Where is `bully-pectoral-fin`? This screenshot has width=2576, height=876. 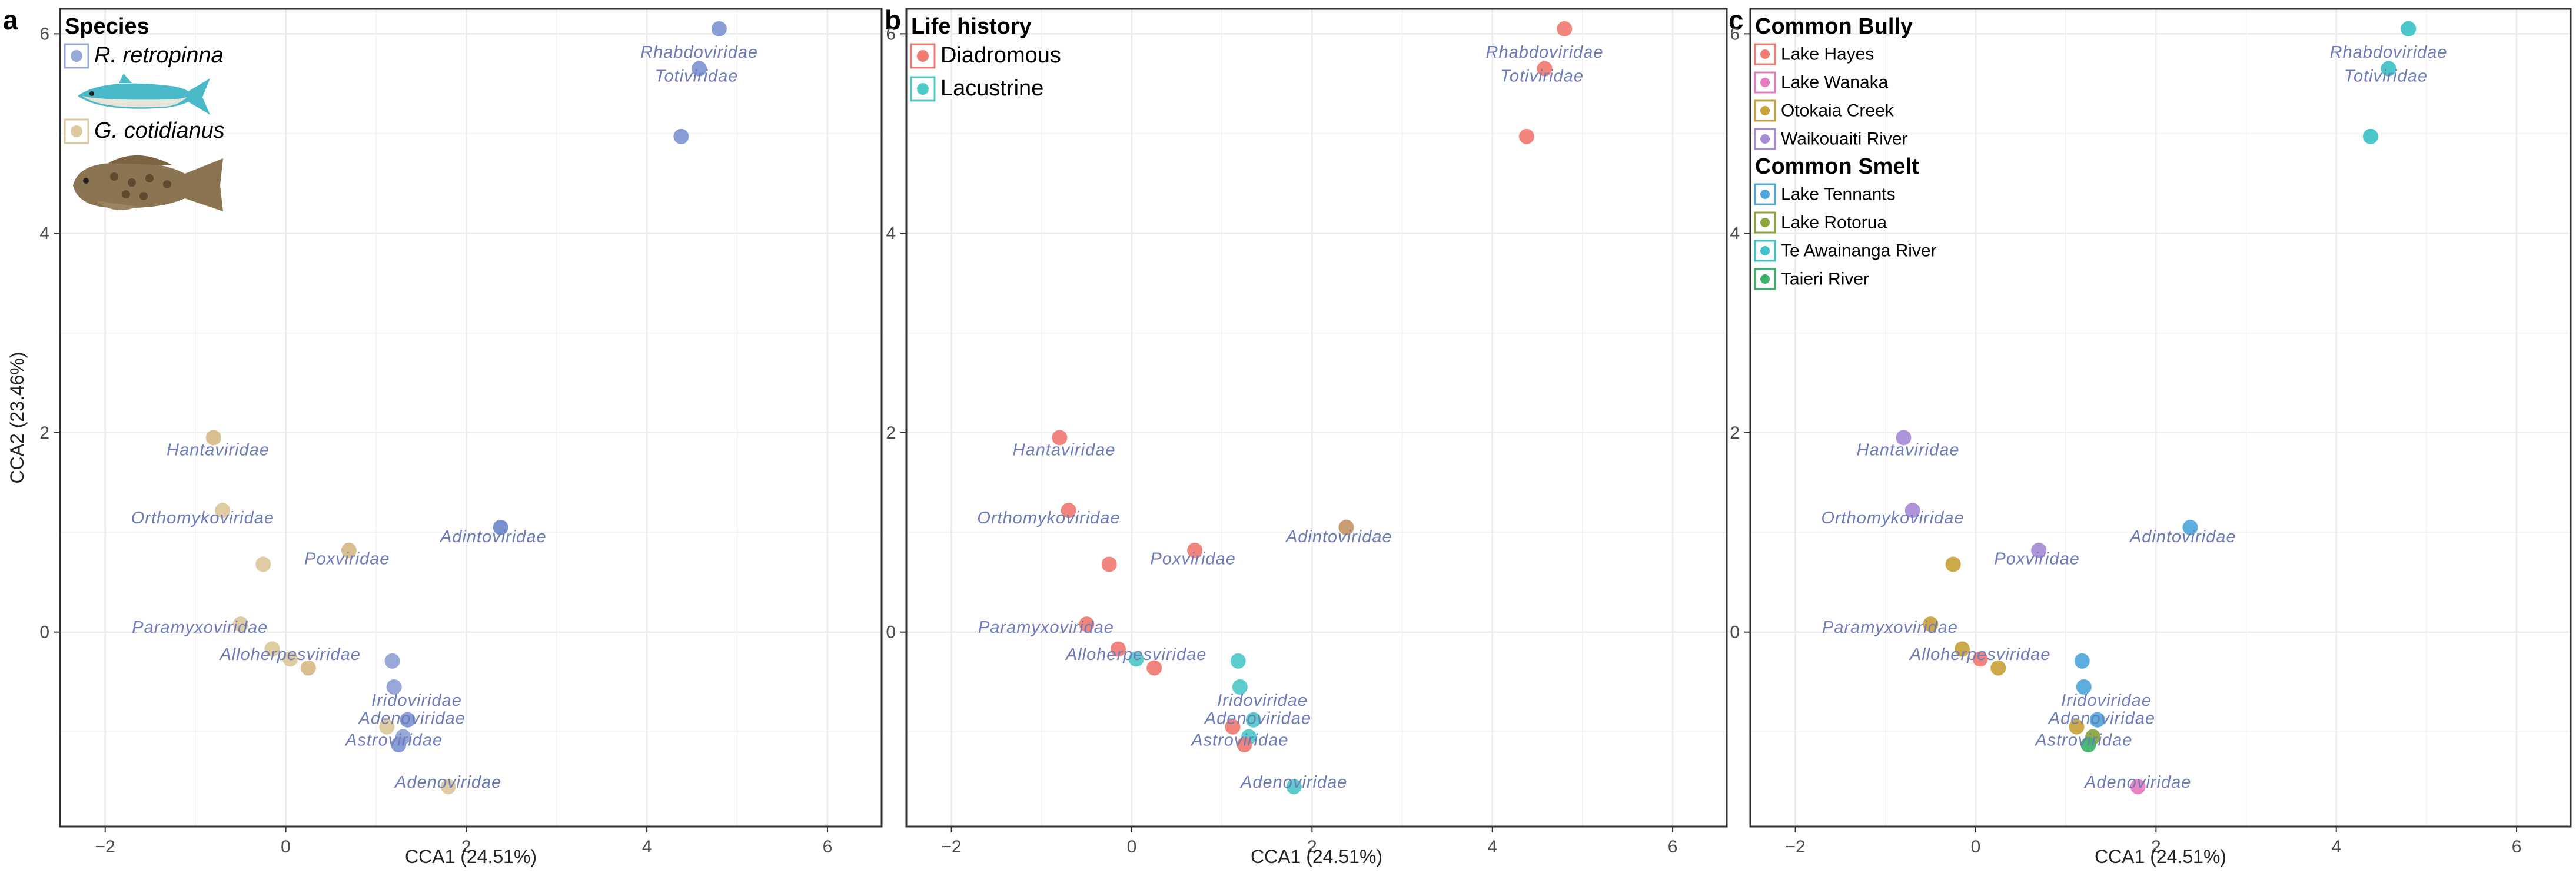 bully-pectoral-fin is located at coordinates (117, 206).